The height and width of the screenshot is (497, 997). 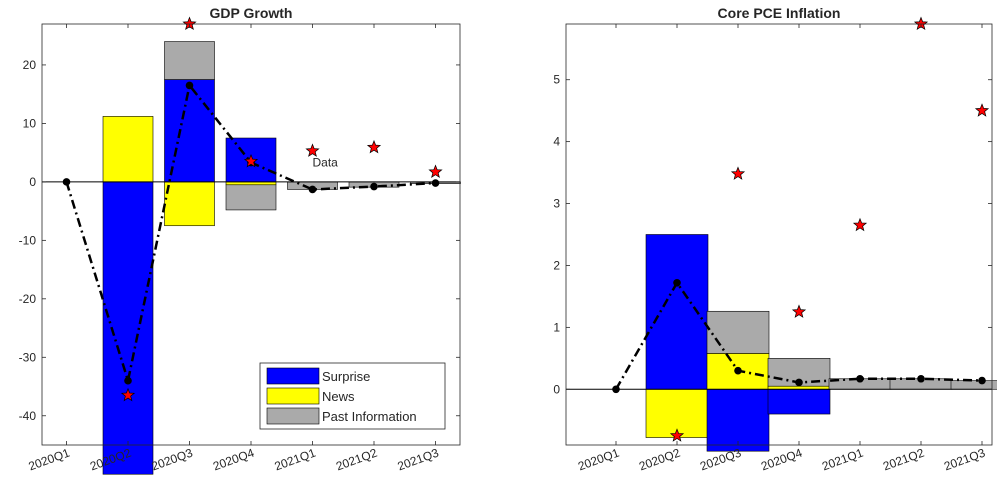 I want to click on x-tick-label-2020Q3: 2020Q3, so click(x=172, y=460).